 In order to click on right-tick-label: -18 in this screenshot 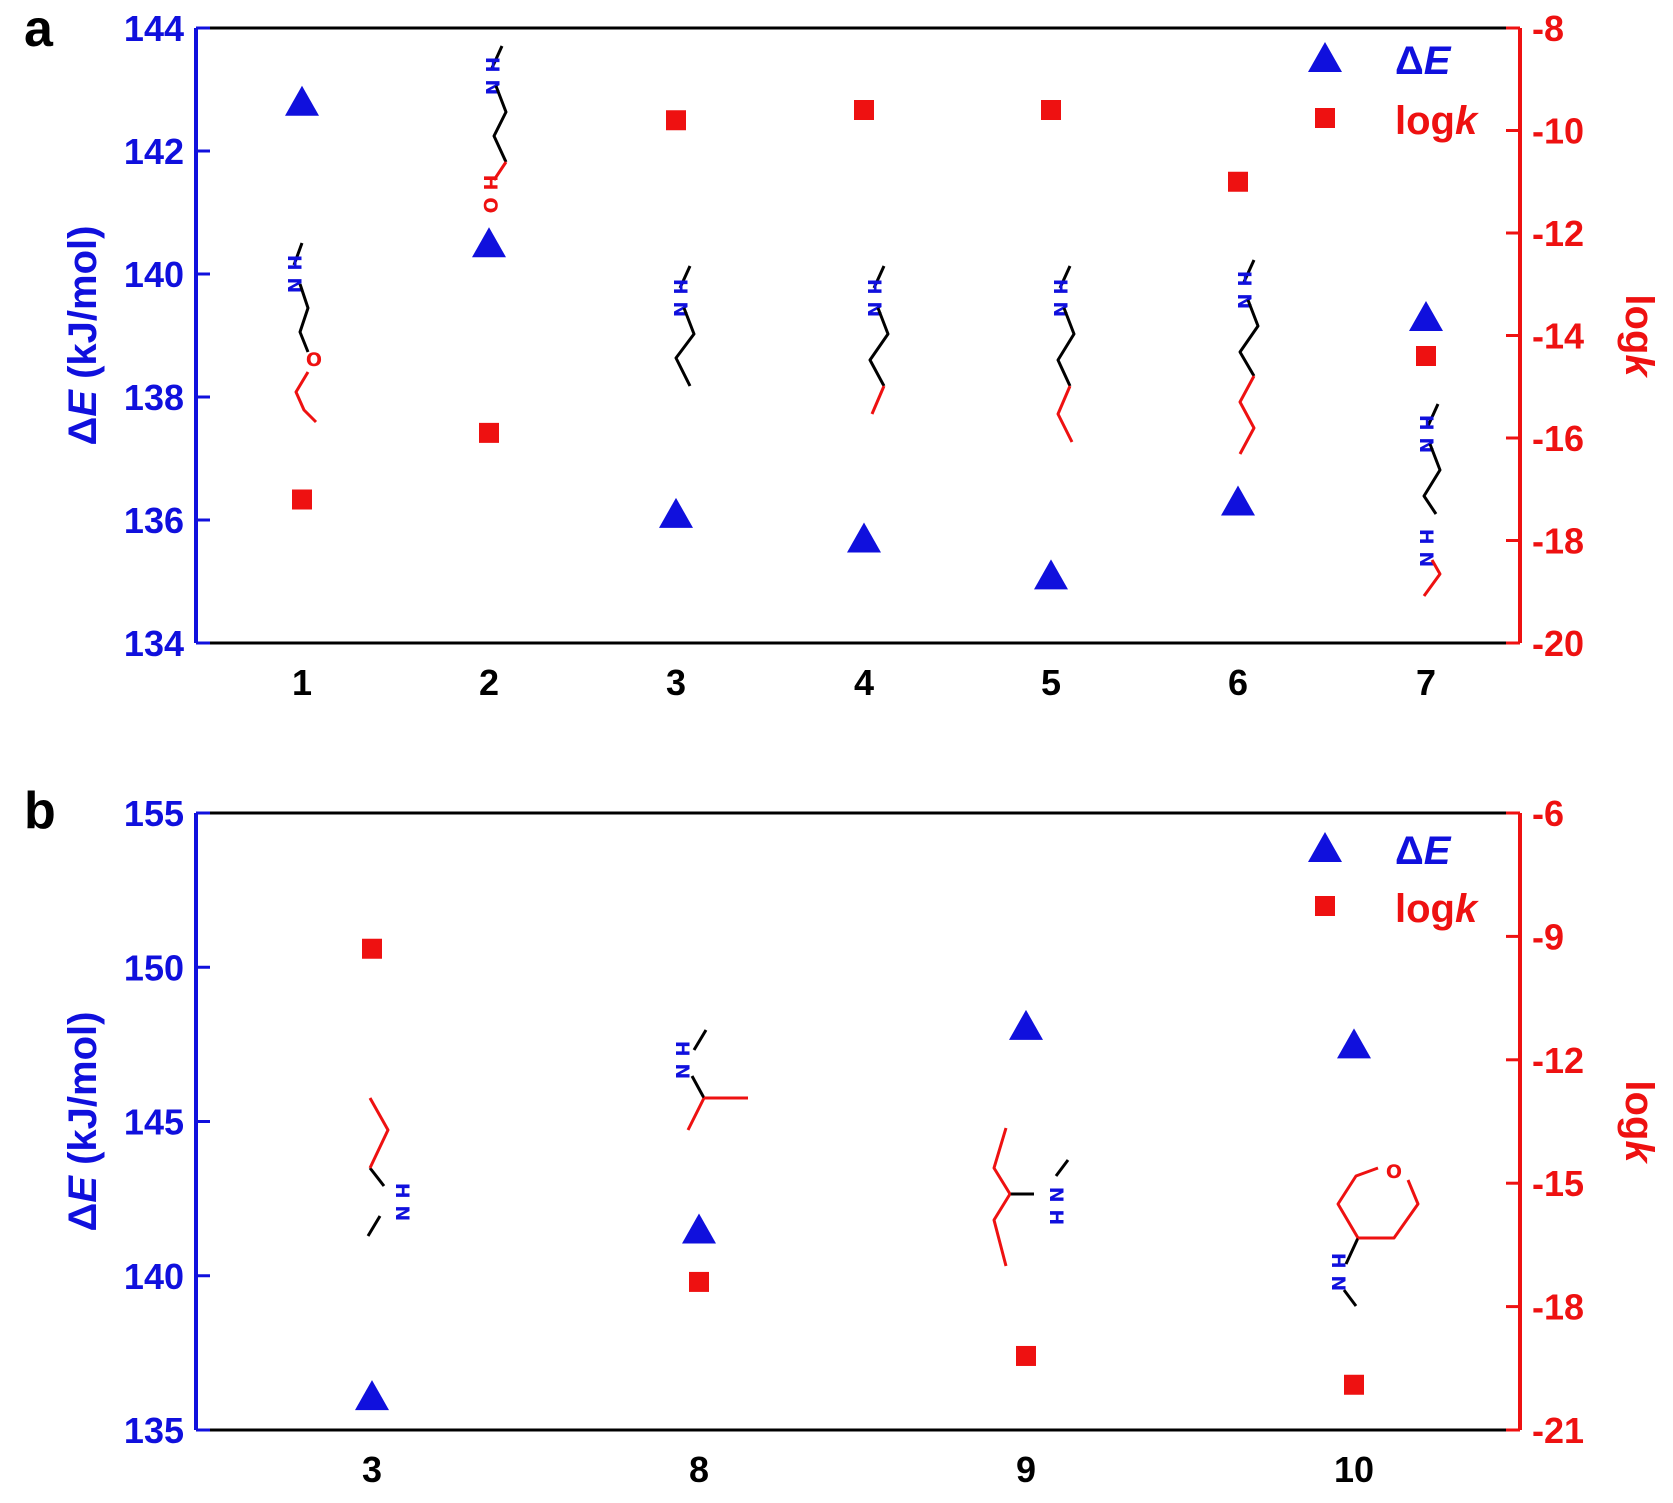, I will do `click(1558, 541)`.